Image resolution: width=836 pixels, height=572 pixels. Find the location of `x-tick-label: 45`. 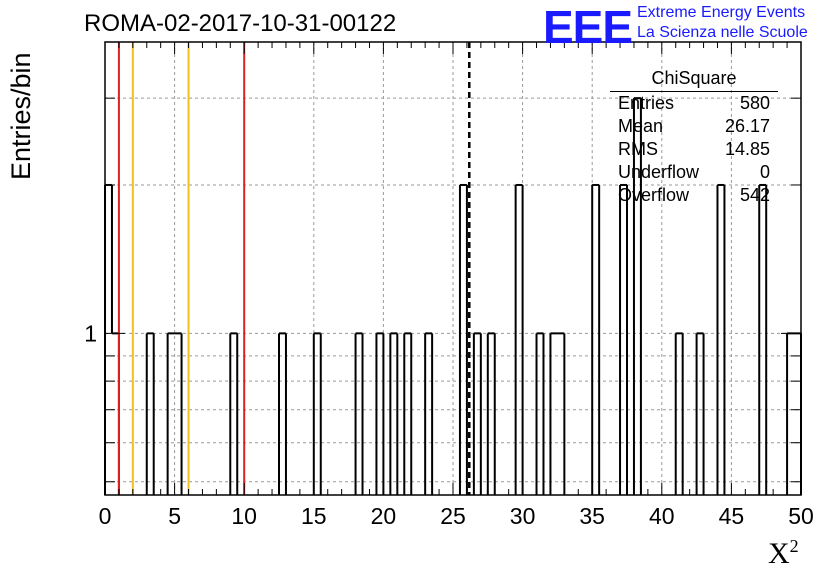

x-tick-label: 45 is located at coordinates (732, 516).